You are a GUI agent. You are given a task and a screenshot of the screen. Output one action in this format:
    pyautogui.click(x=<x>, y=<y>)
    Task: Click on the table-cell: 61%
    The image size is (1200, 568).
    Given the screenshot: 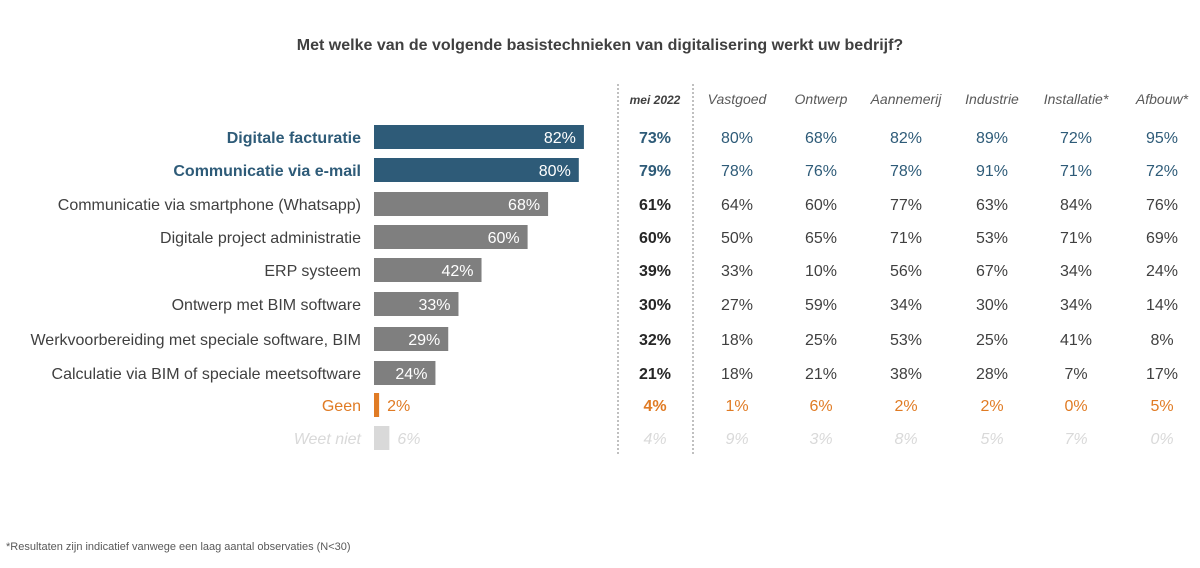 What is the action you would take?
    pyautogui.click(x=655, y=205)
    